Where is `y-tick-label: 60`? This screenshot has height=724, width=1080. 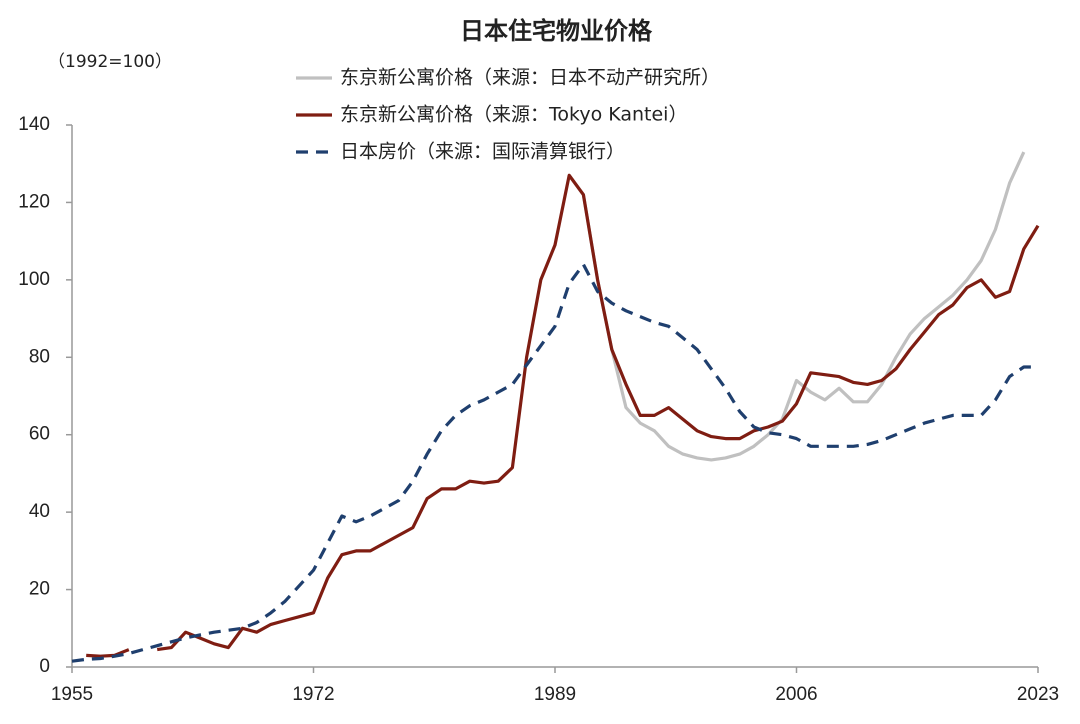 y-tick-label: 60 is located at coordinates (39, 434).